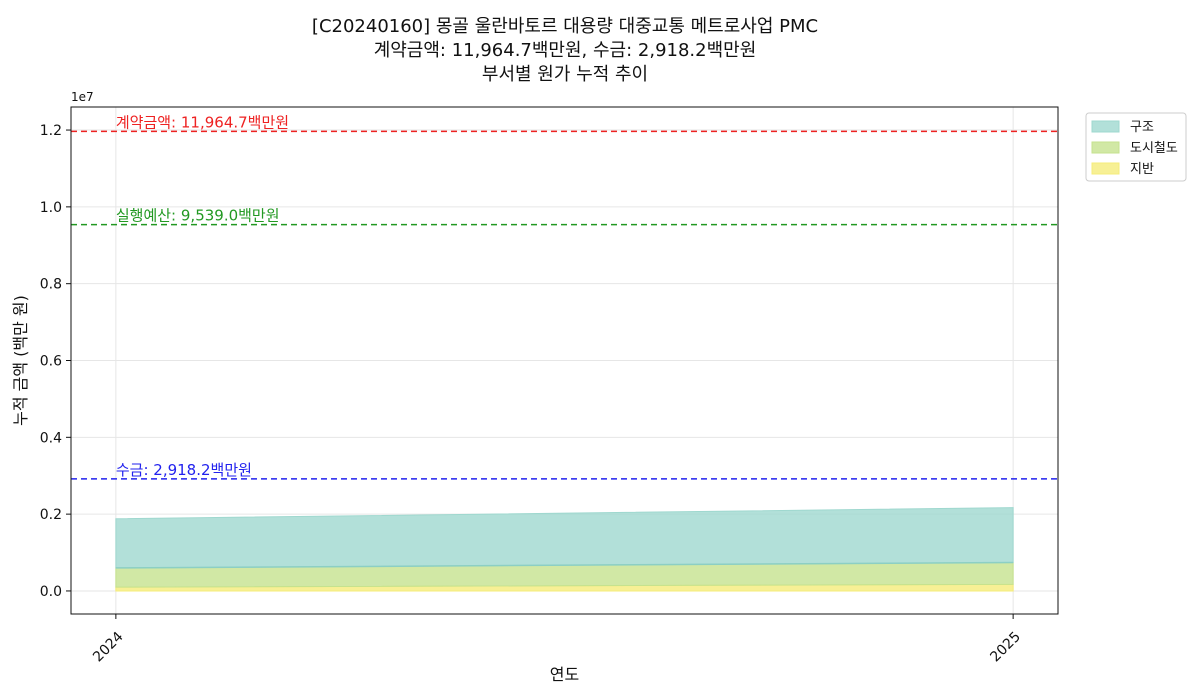 Image resolution: width=1200 pixels, height=700 pixels. Describe the element at coordinates (51, 208) in the screenshot. I see `y-tick-label: 1.0` at that location.